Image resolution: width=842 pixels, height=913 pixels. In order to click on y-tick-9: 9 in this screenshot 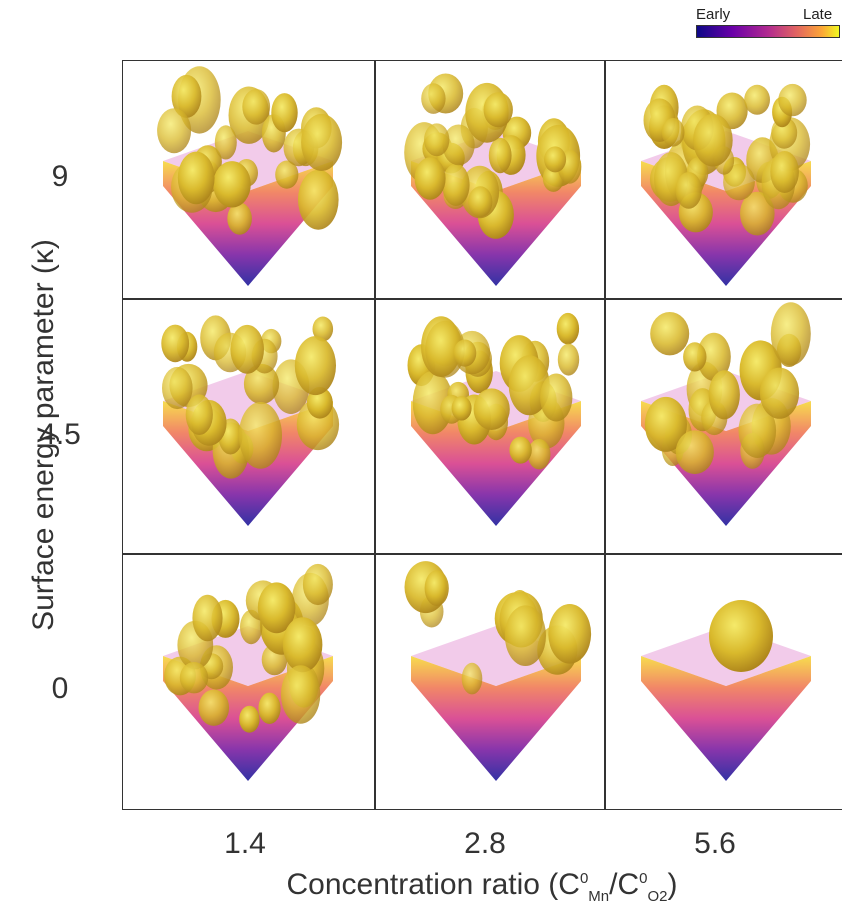, I will do `click(60, 176)`.